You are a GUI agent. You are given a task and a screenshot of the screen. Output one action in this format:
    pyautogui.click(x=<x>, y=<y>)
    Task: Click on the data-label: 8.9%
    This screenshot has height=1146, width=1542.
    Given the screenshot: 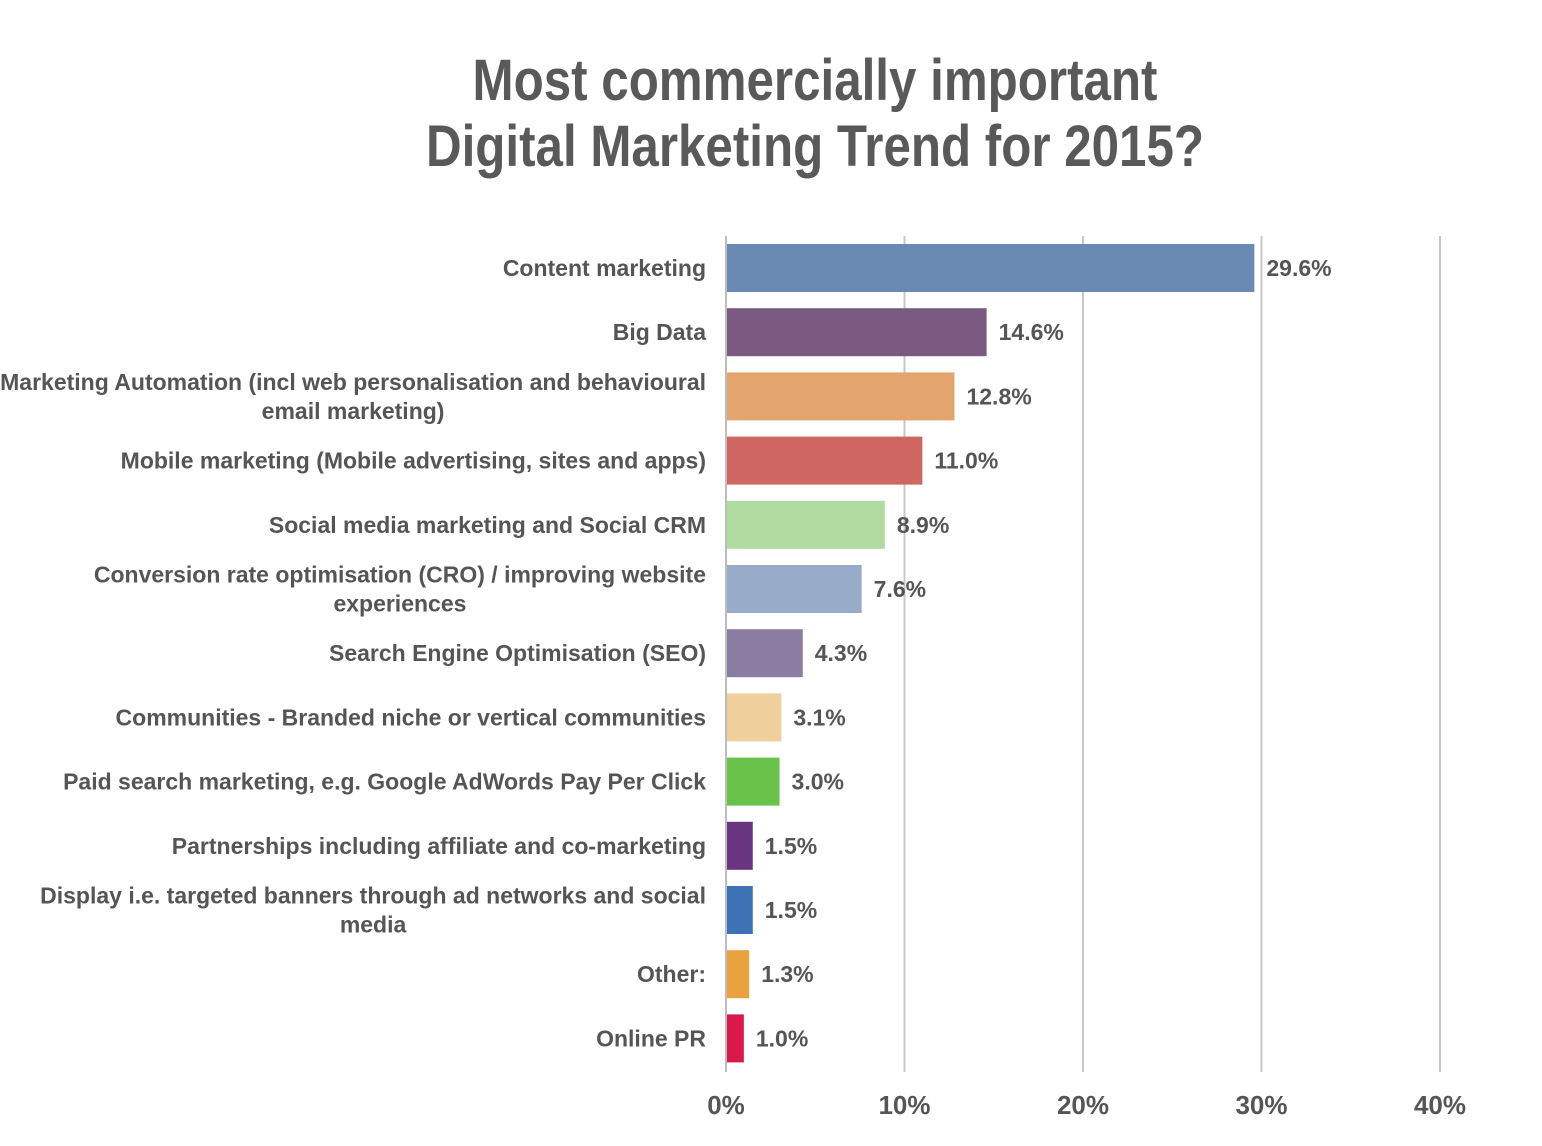 What is the action you would take?
    pyautogui.click(x=923, y=525)
    